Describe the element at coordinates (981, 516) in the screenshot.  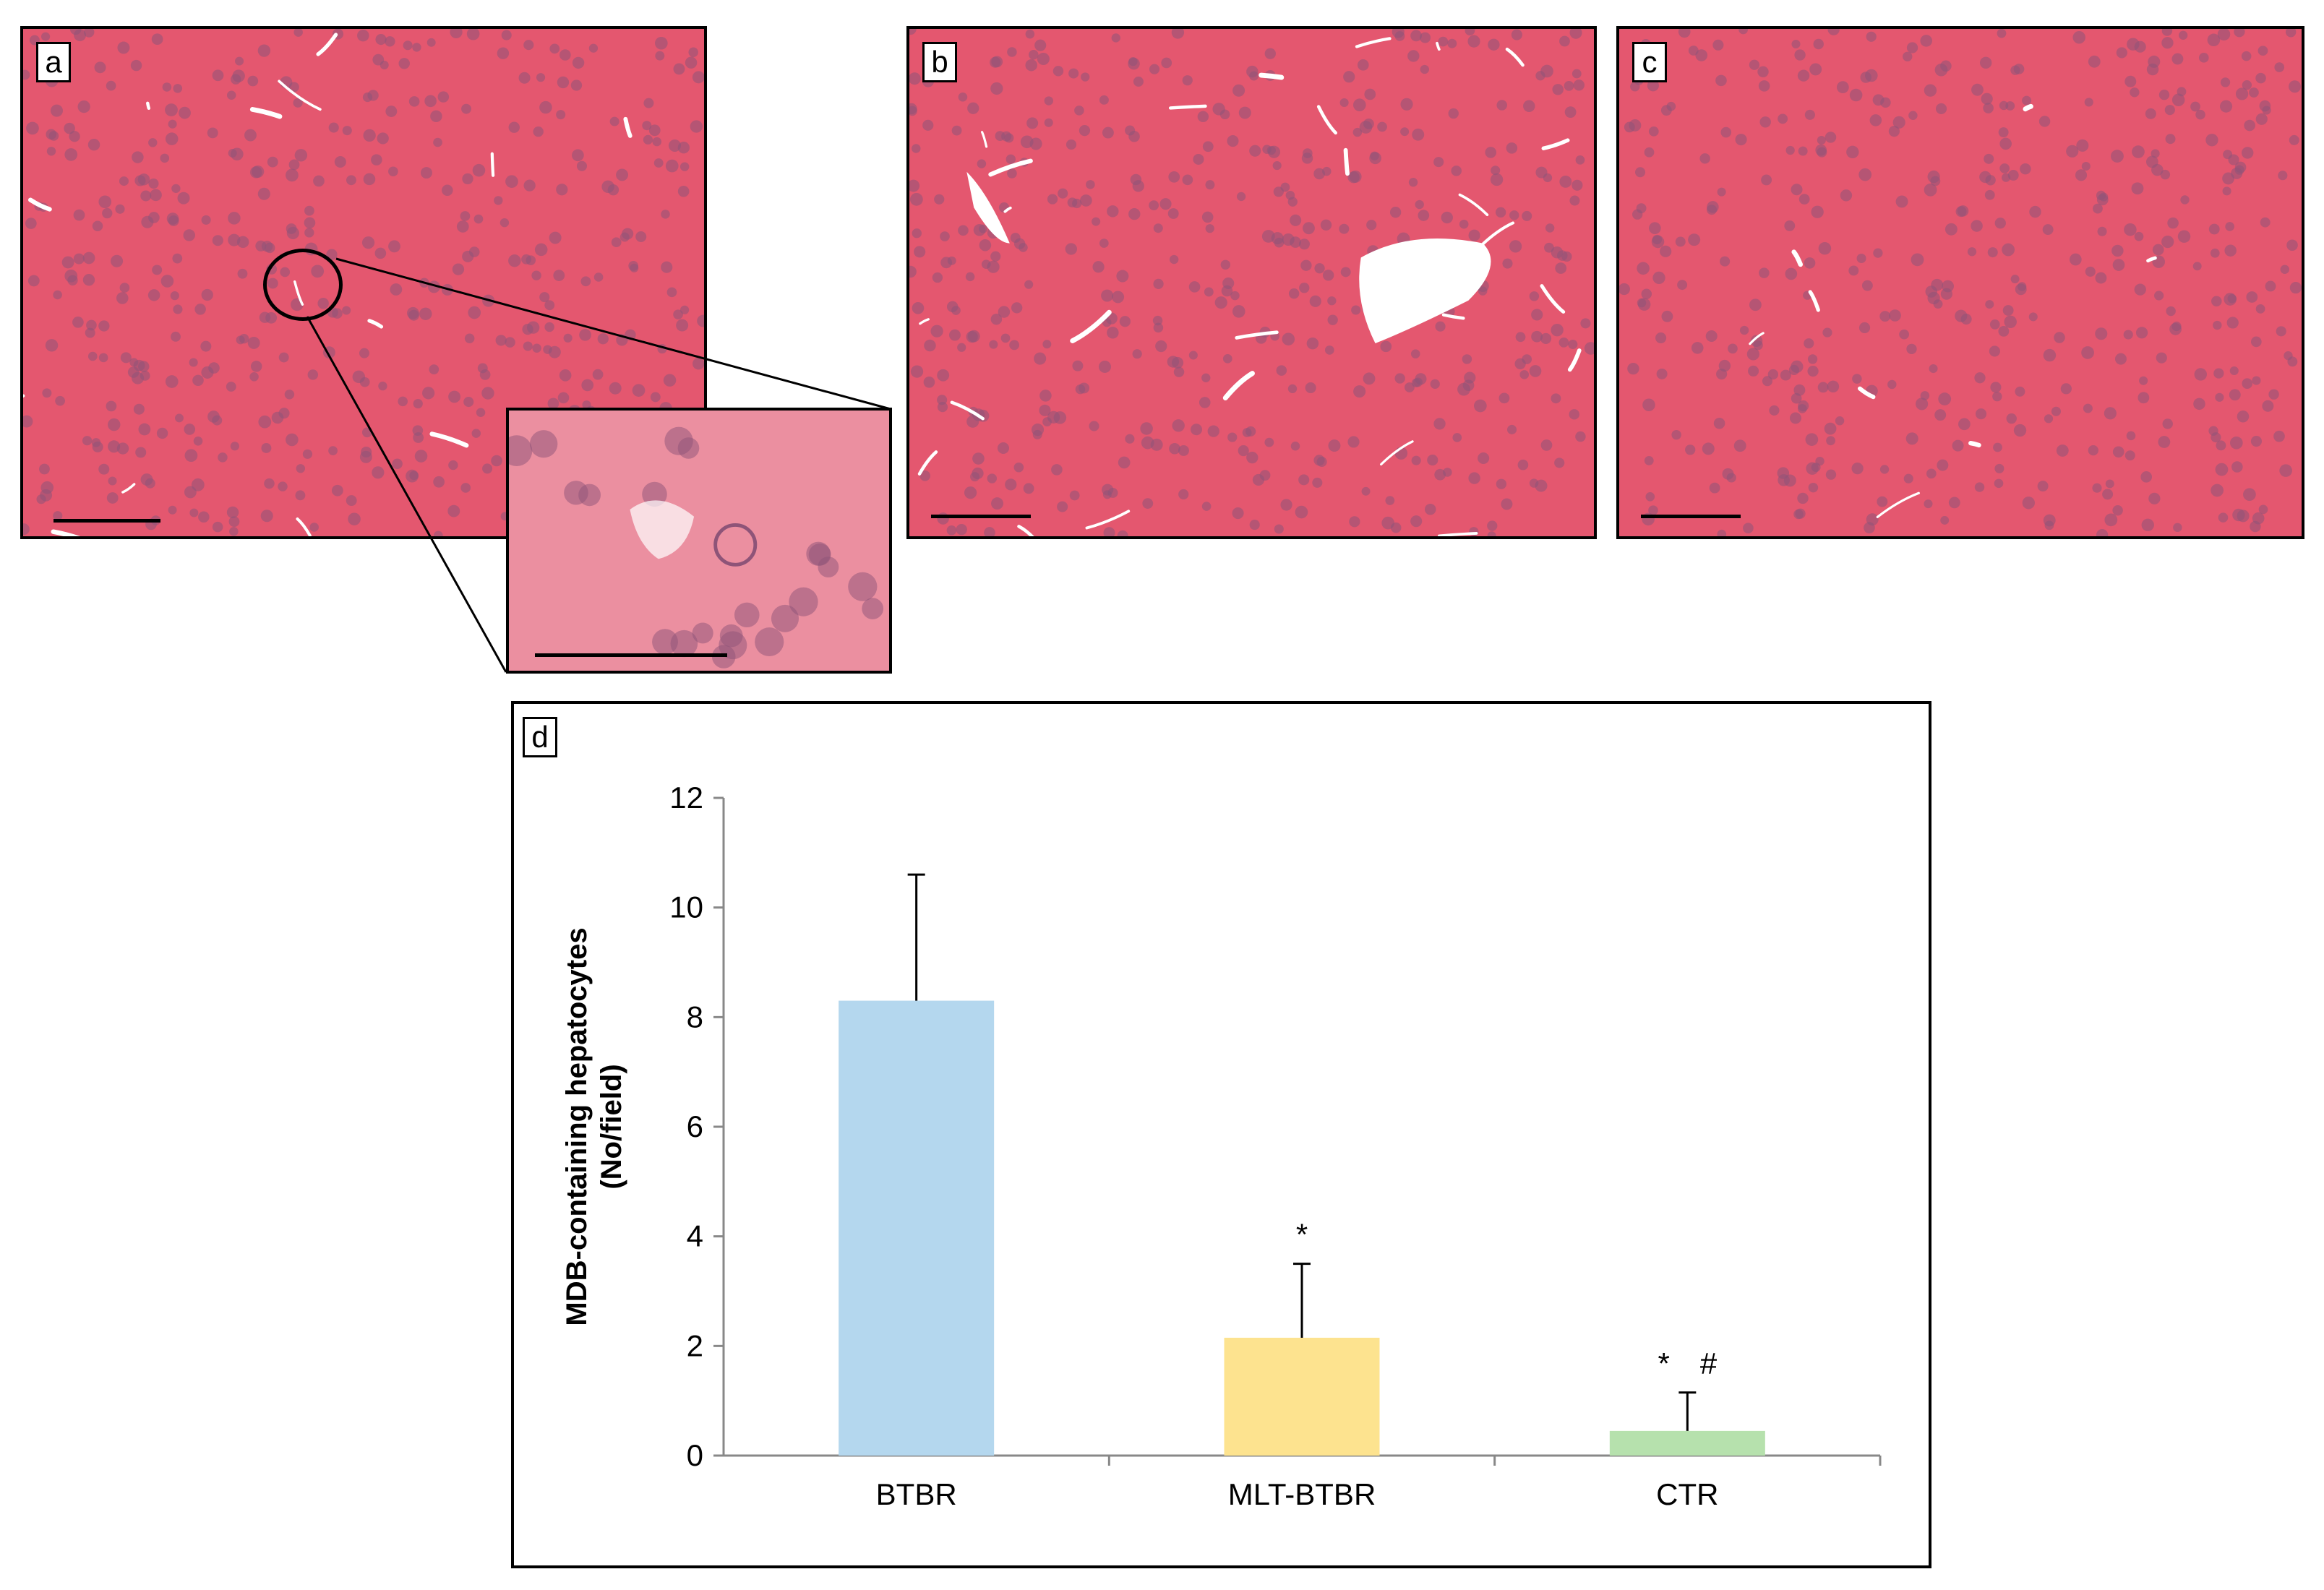
I see `scale-bar-b` at that location.